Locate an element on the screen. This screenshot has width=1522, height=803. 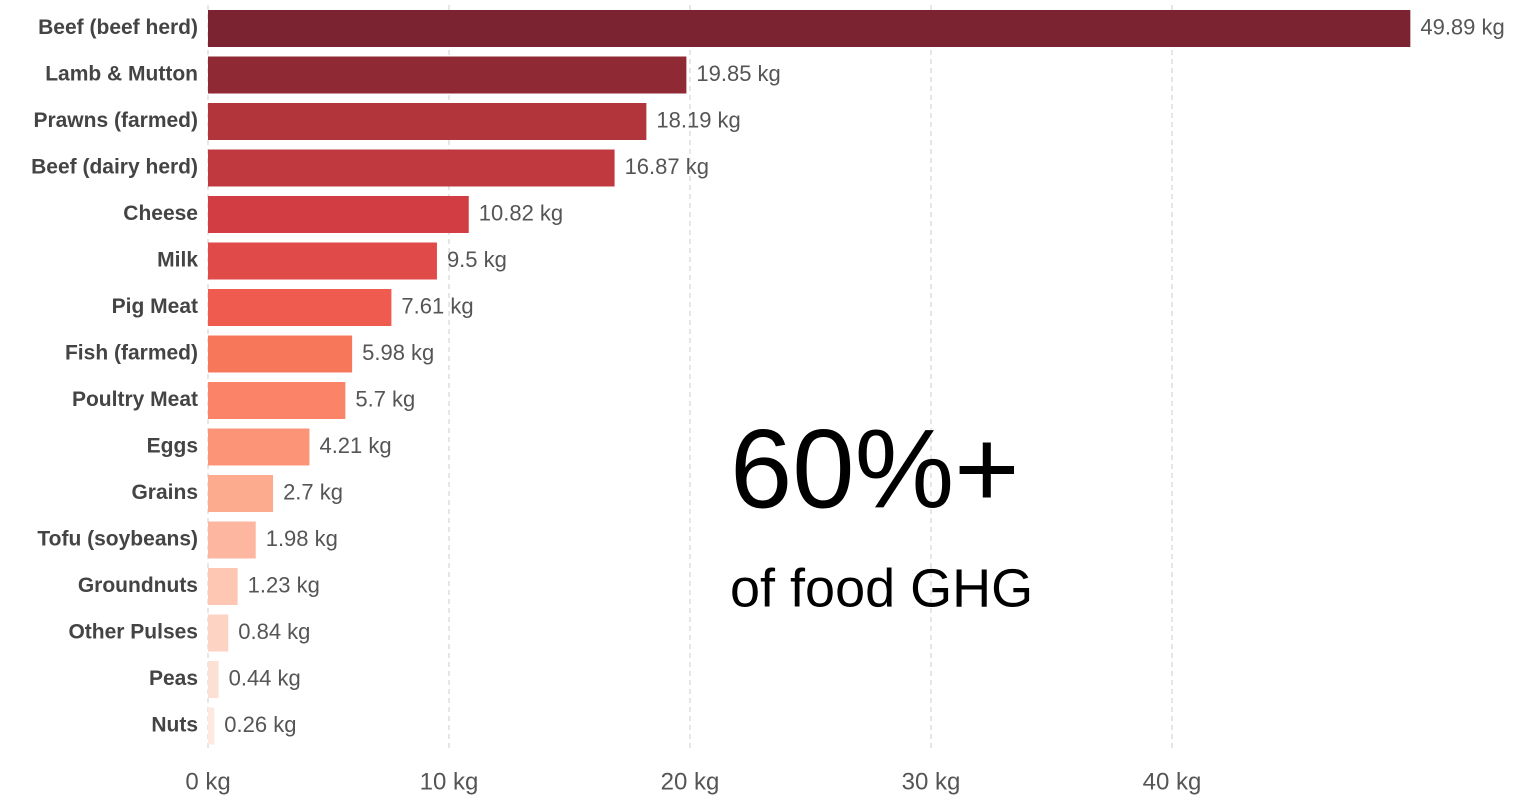
value-label: 0.84 kg is located at coordinates (274, 631).